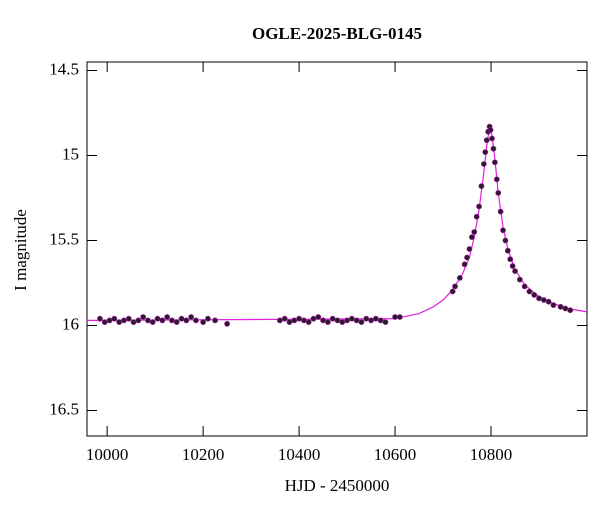 The image size is (600, 512). Describe the element at coordinates (491, 454) in the screenshot. I see `x-tick-label: 10800` at that location.